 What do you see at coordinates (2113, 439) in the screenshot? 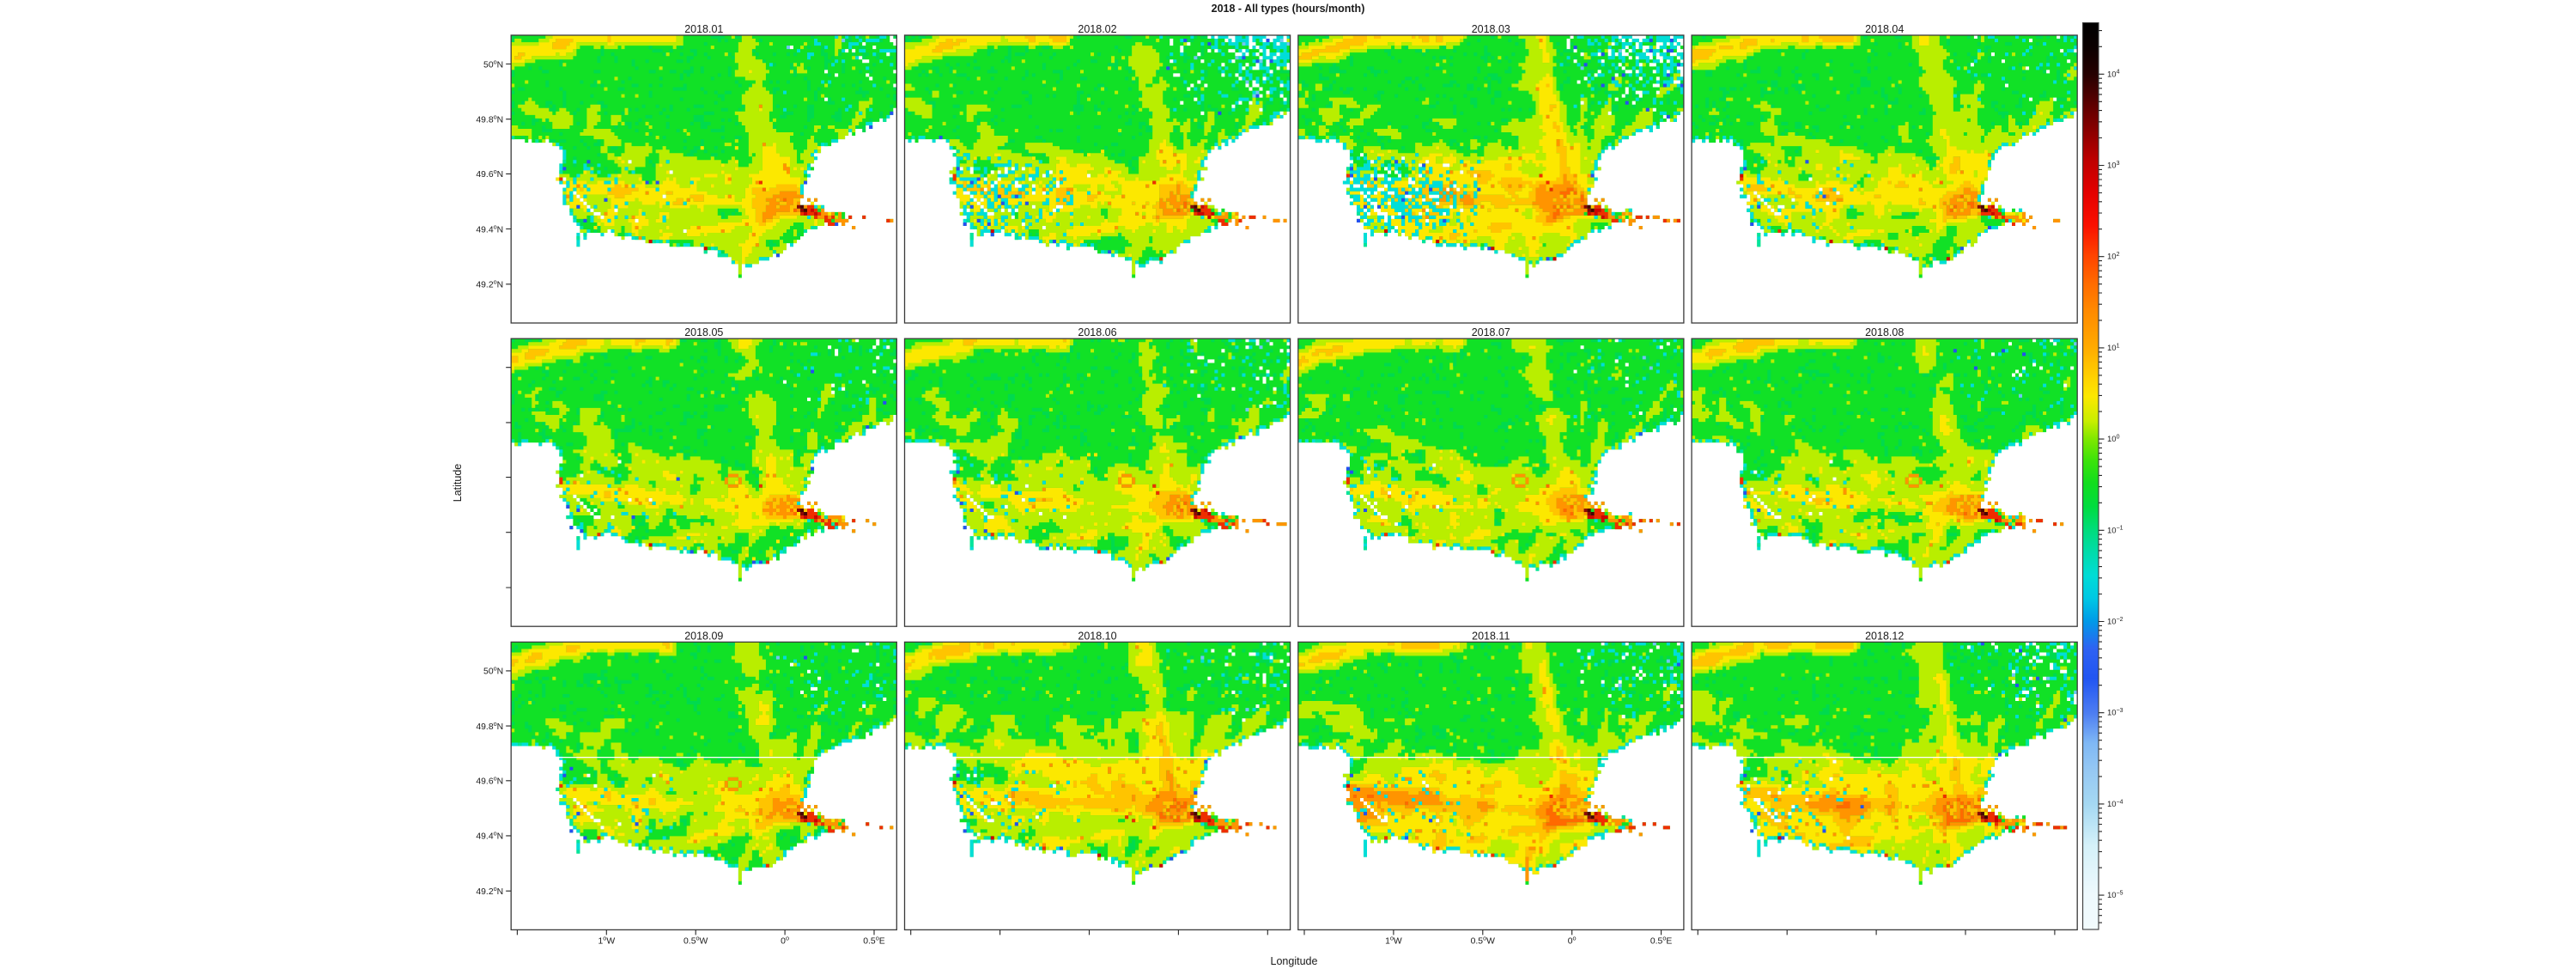
I see `svg-text: 10⁰` at bounding box center [2113, 439].